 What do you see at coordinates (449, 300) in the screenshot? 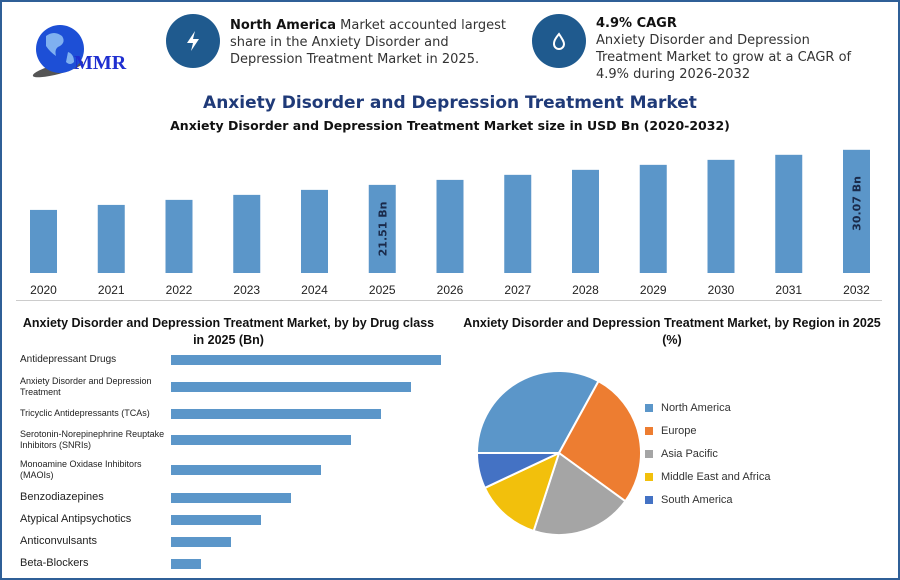
I see `divider` at bounding box center [449, 300].